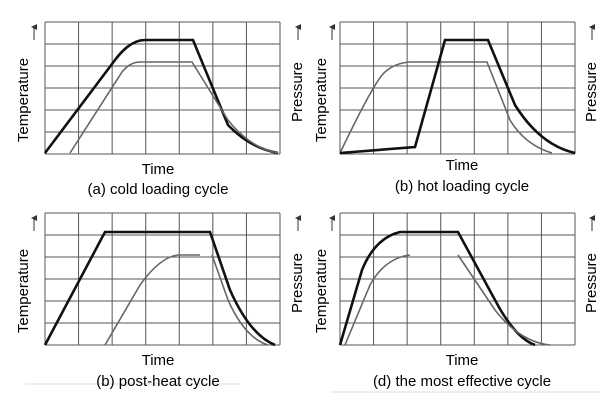  I want to click on caption: (b) hot loading cycle, so click(462, 186).